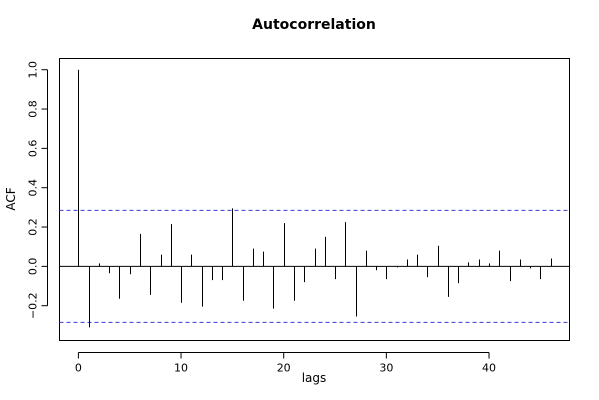 The image size is (599, 400). Describe the element at coordinates (78, 368) in the screenshot. I see `x-tick-label: 0` at that location.